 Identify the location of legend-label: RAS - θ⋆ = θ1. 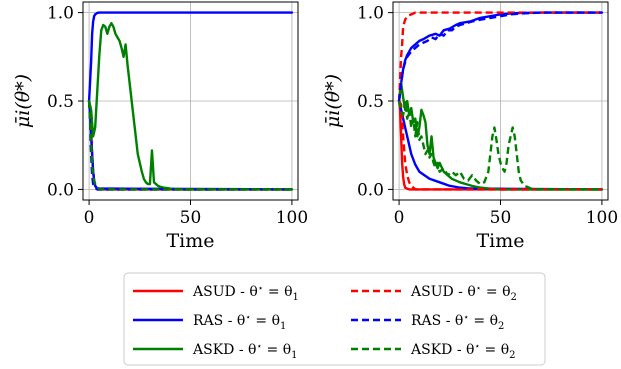
(239, 322).